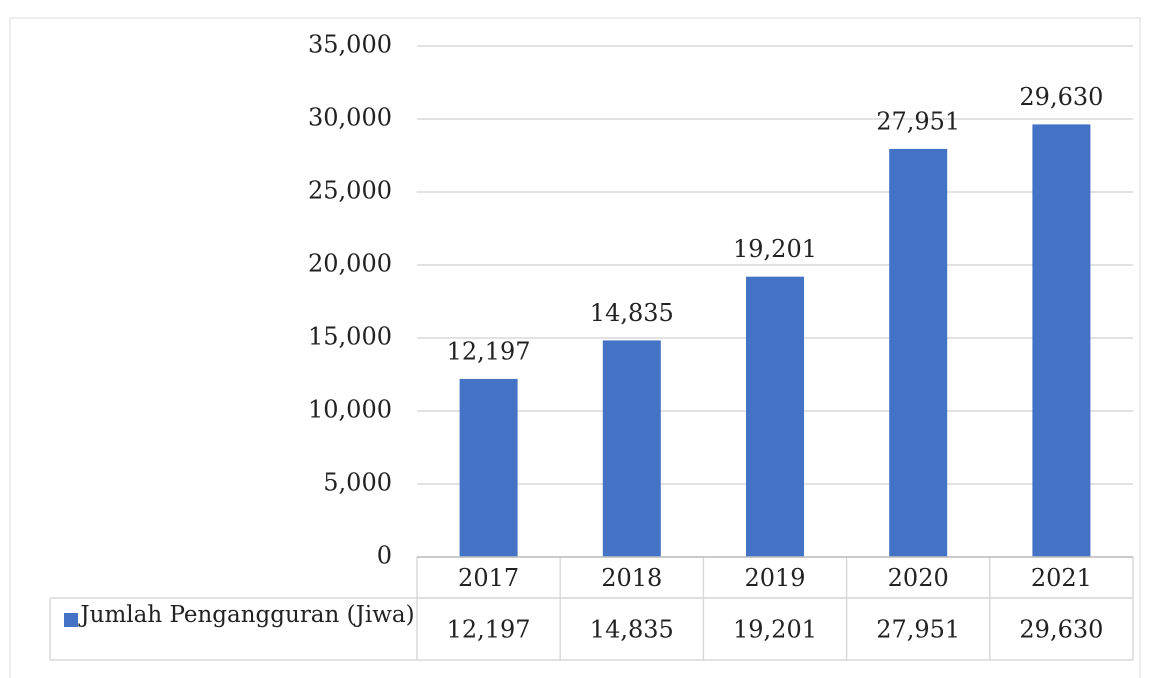 This screenshot has height=678, width=1149. Describe the element at coordinates (71, 620) in the screenshot. I see `legend-swatch` at that location.